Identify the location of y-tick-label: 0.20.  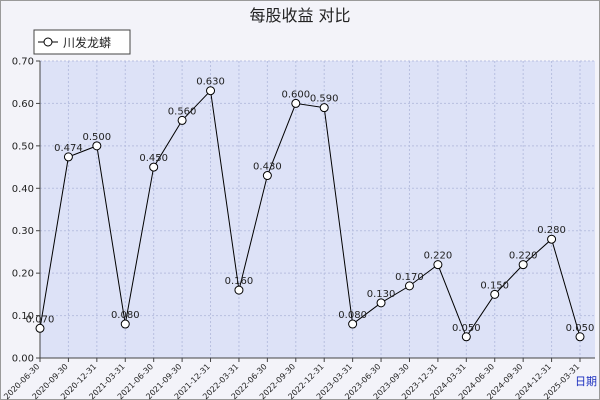
(23, 274).